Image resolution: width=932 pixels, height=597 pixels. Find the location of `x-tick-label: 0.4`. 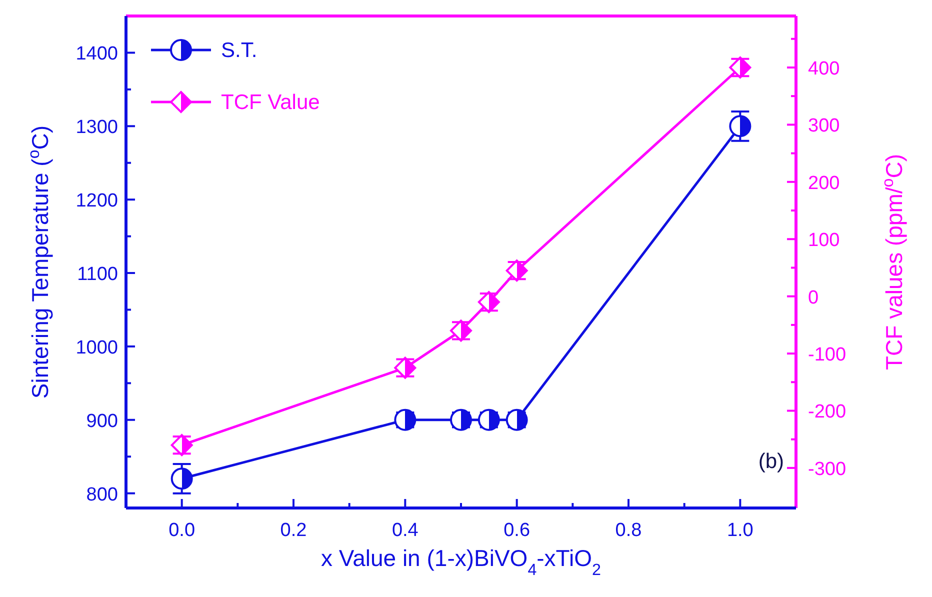

x-tick-label: 0.4 is located at coordinates (405, 530).